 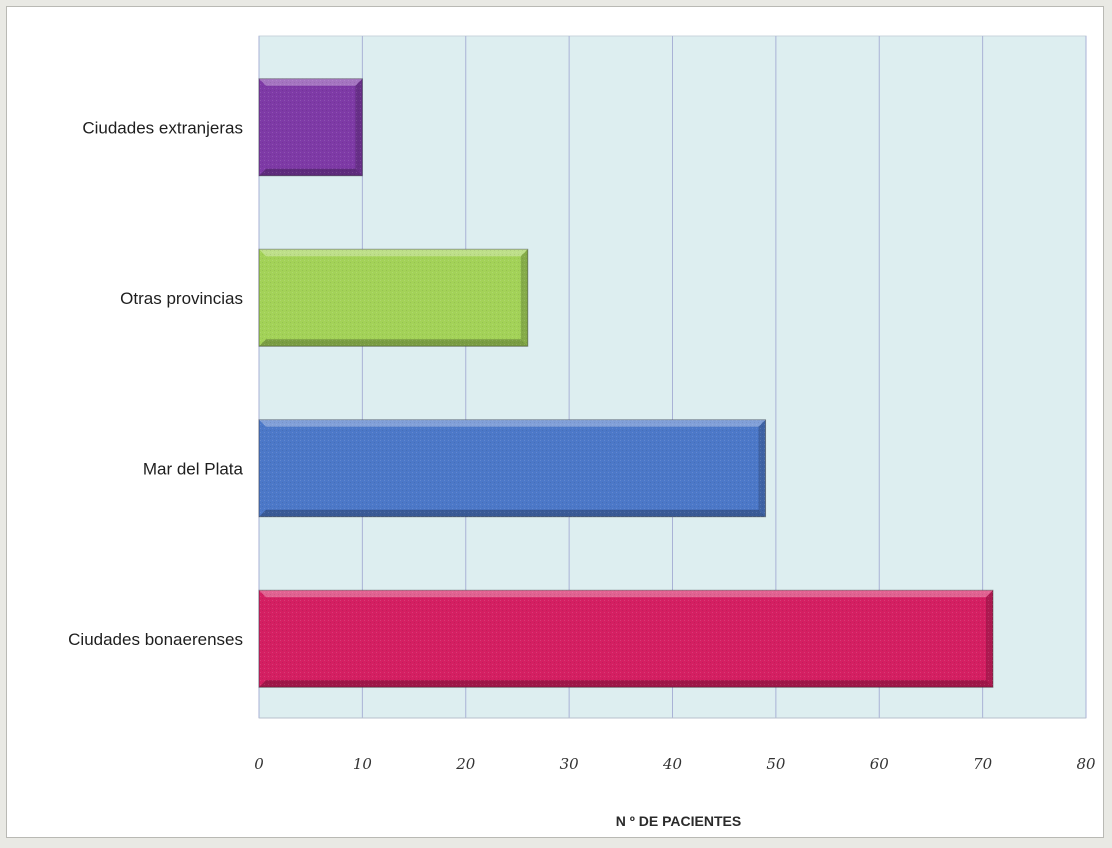 What do you see at coordinates (155, 639) in the screenshot?
I see `category-label: Ciudades bonaerenses` at bounding box center [155, 639].